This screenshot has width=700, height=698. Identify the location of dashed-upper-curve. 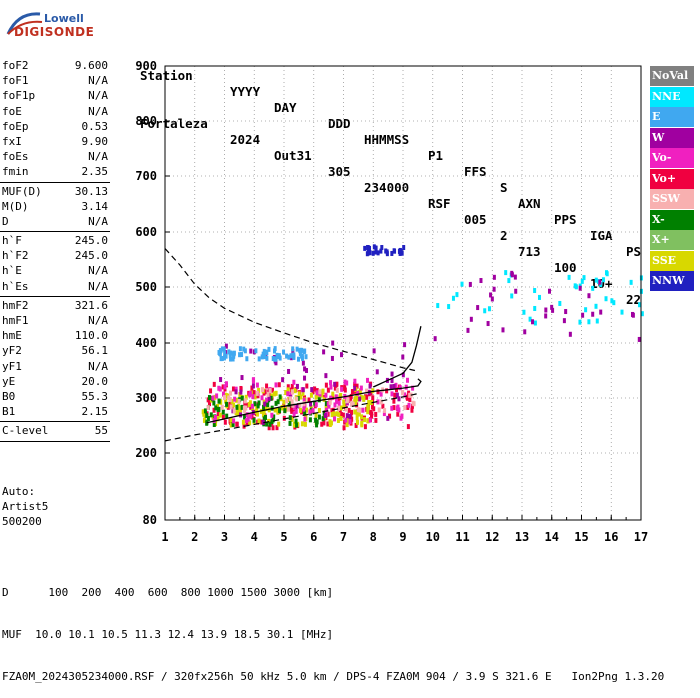
(290, 310).